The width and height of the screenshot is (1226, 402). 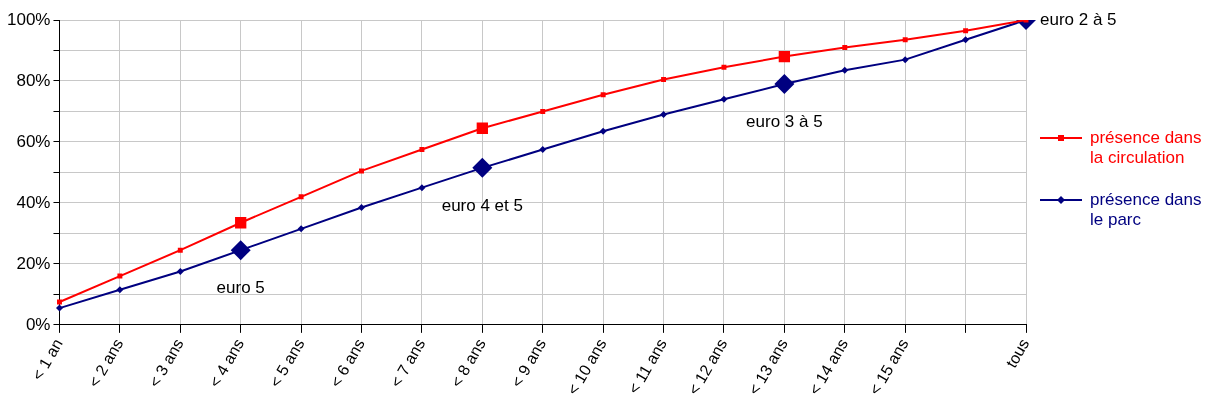 What do you see at coordinates (888, 366) in the screenshot?
I see `x-tick-label: < 15 ans` at bounding box center [888, 366].